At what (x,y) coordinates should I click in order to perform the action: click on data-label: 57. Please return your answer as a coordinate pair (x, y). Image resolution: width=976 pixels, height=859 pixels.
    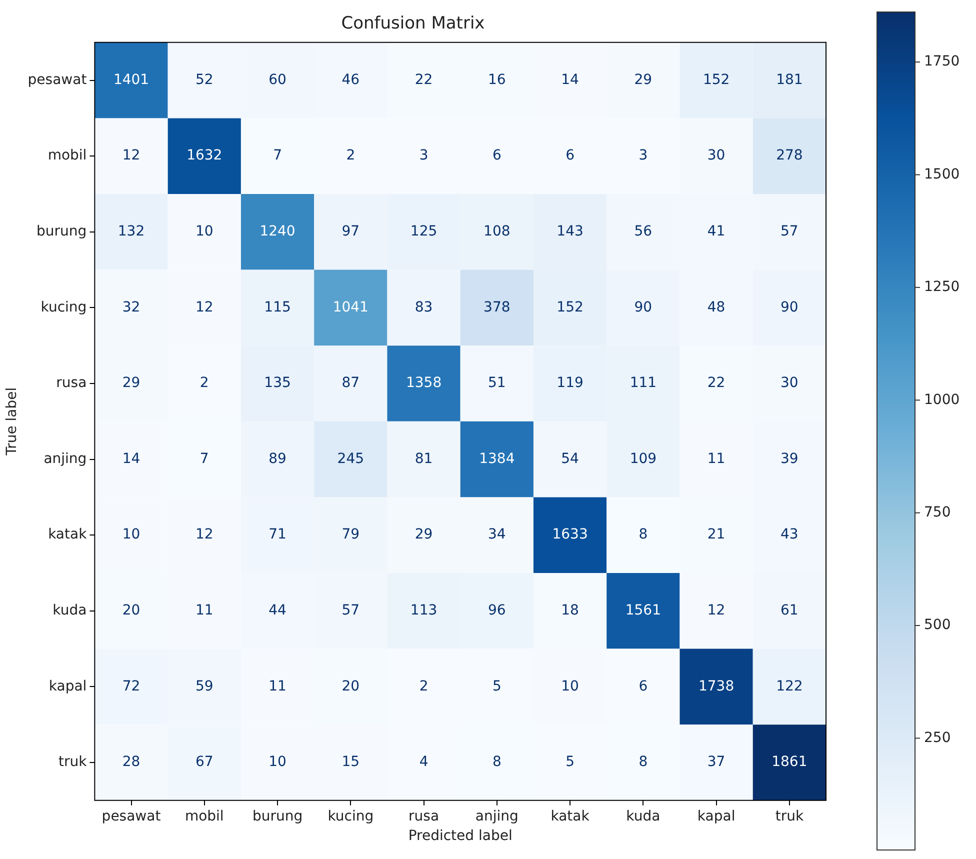
    Looking at the image, I should click on (351, 610).